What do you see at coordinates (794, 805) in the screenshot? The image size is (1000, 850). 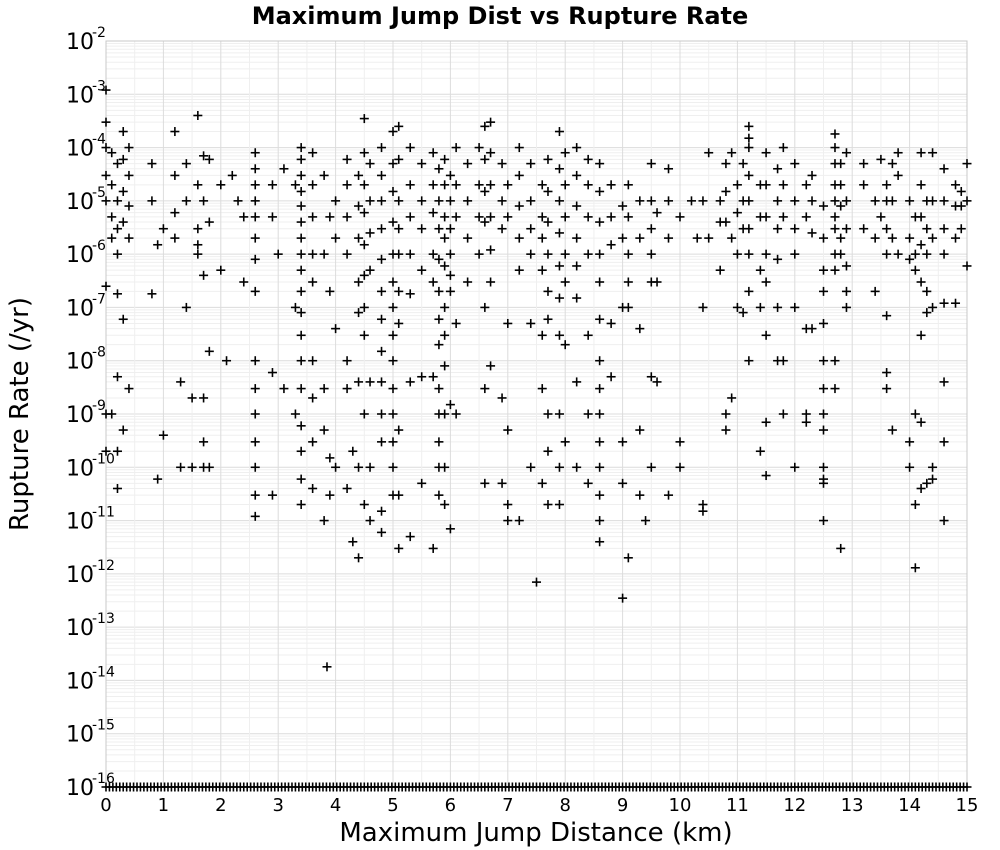 I see `x-tick-label: 12` at bounding box center [794, 805].